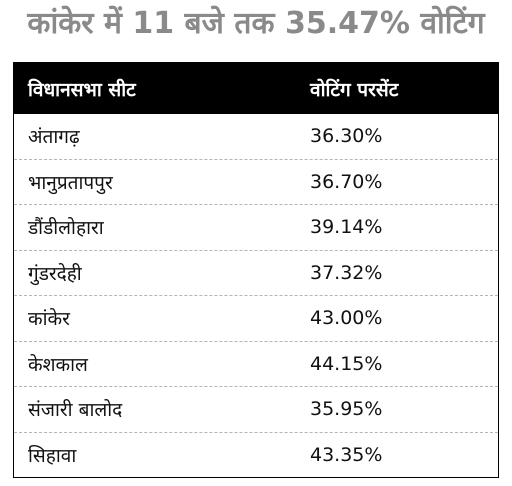 The image size is (512, 486). I want to click on seat-name: सिहावा, so click(52, 455).